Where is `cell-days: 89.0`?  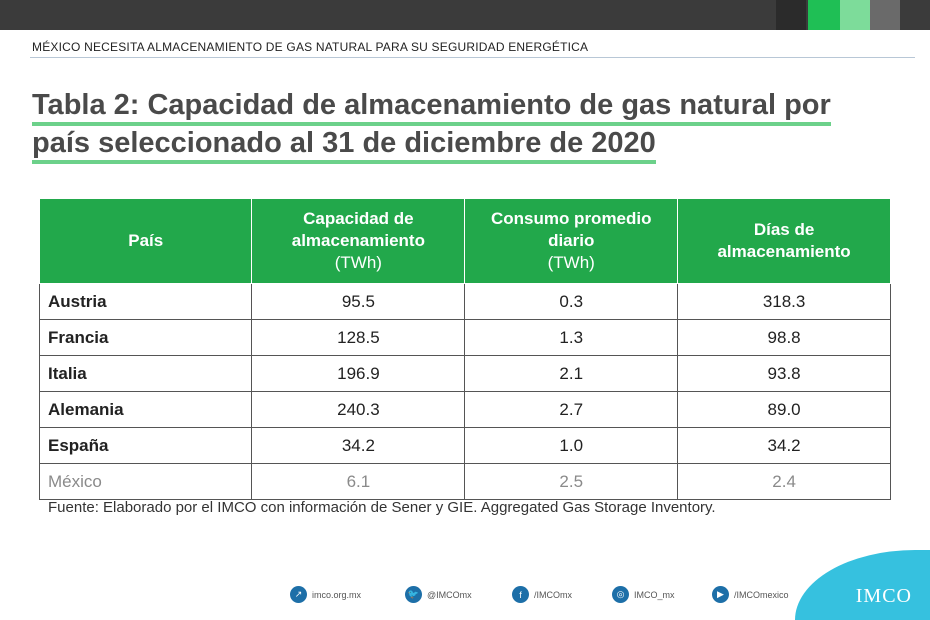 cell-days: 89.0 is located at coordinates (784, 409).